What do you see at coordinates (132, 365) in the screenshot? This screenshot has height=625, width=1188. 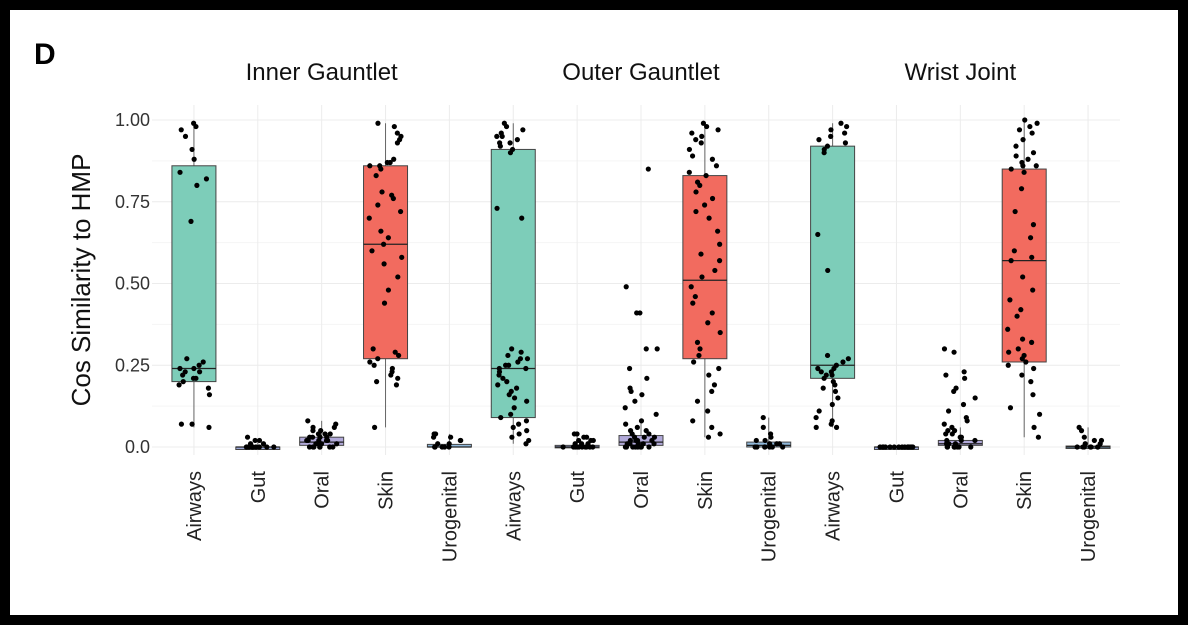 I see `y-tick-label: 0.25` at bounding box center [132, 365].